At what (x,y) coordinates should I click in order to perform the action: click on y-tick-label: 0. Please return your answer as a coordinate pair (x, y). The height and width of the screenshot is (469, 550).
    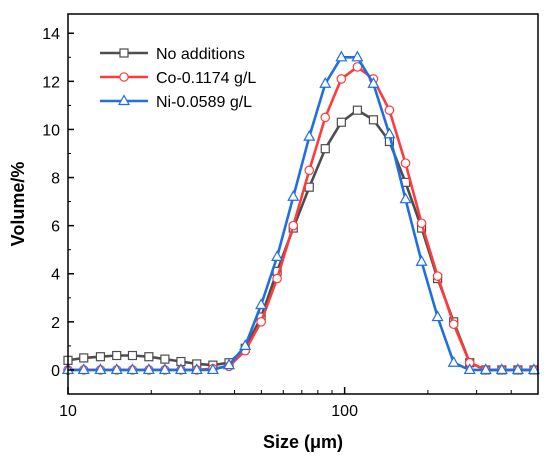
    Looking at the image, I should click on (55, 371).